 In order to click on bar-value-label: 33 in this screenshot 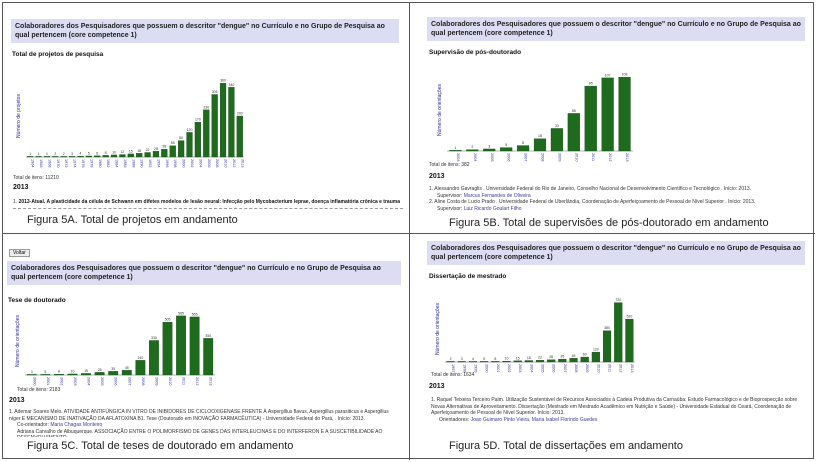, I will do `click(557, 126)`.